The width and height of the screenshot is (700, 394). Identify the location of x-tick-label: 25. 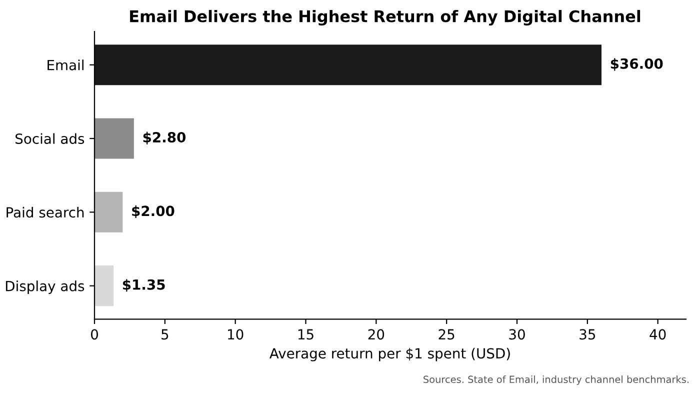
(446, 334).